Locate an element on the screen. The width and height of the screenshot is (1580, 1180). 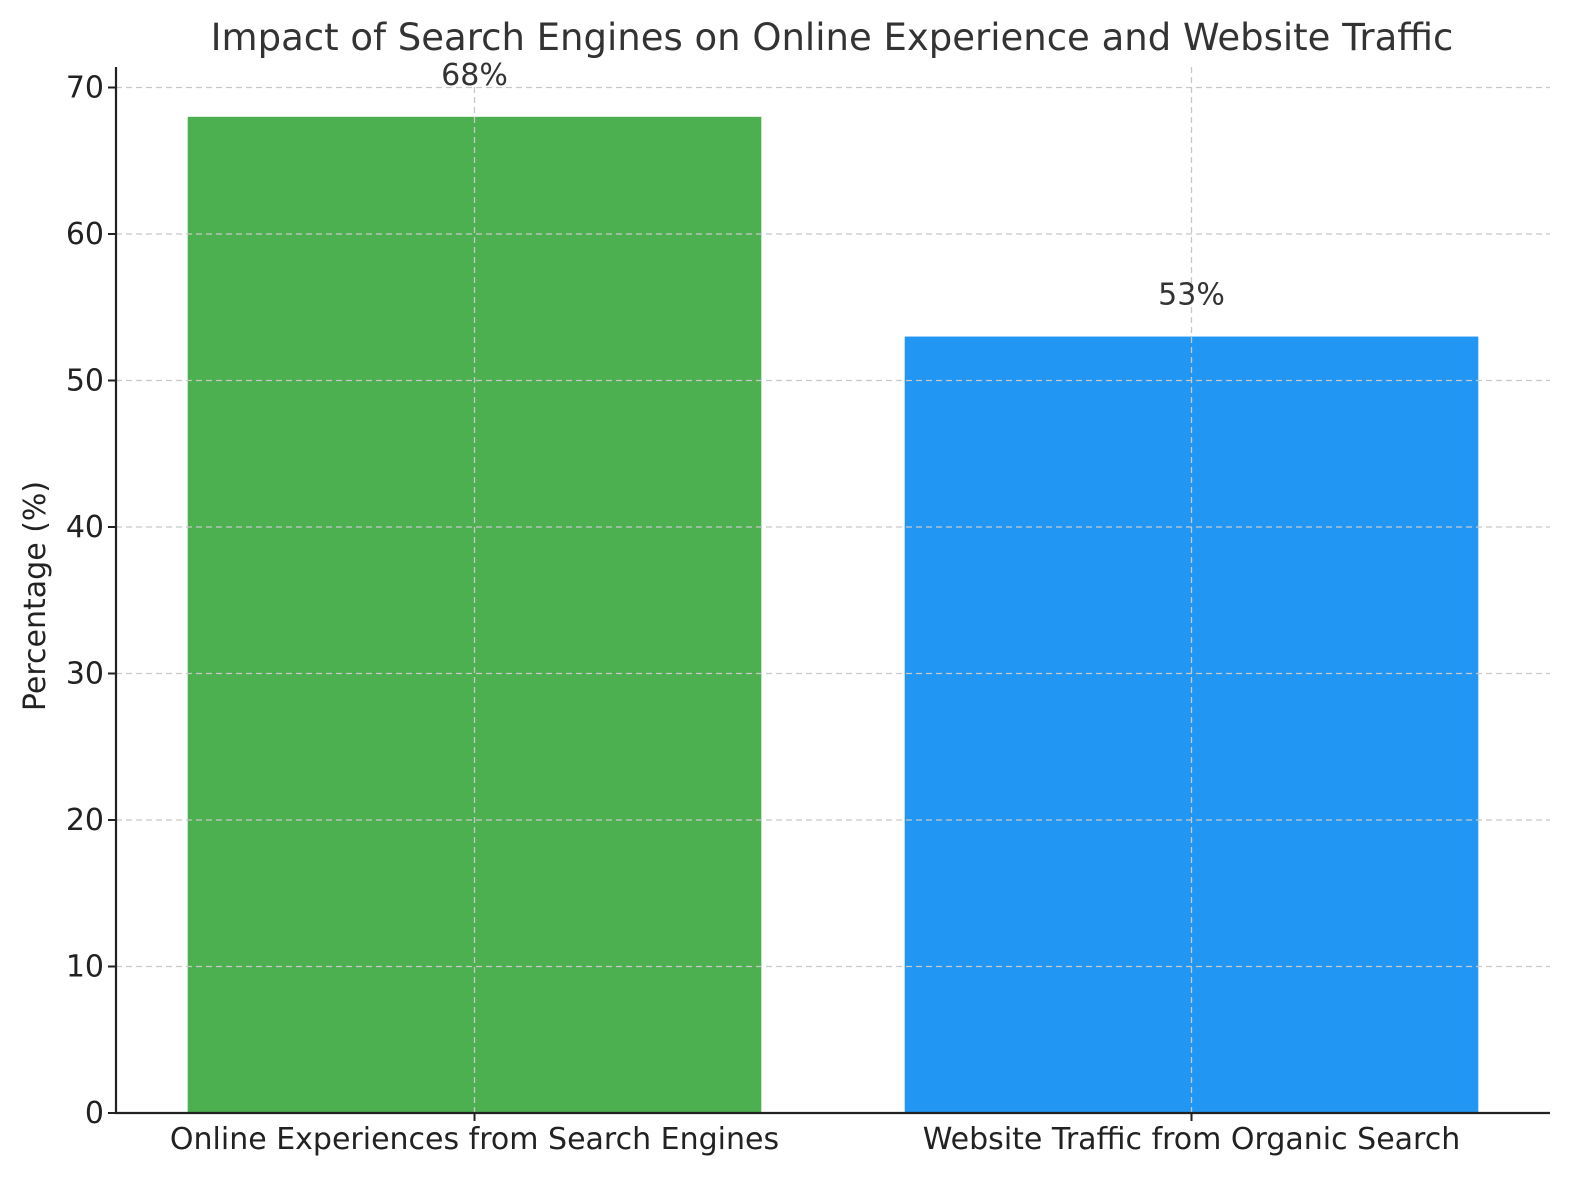
data-label-0: 68% is located at coordinates (474, 75).